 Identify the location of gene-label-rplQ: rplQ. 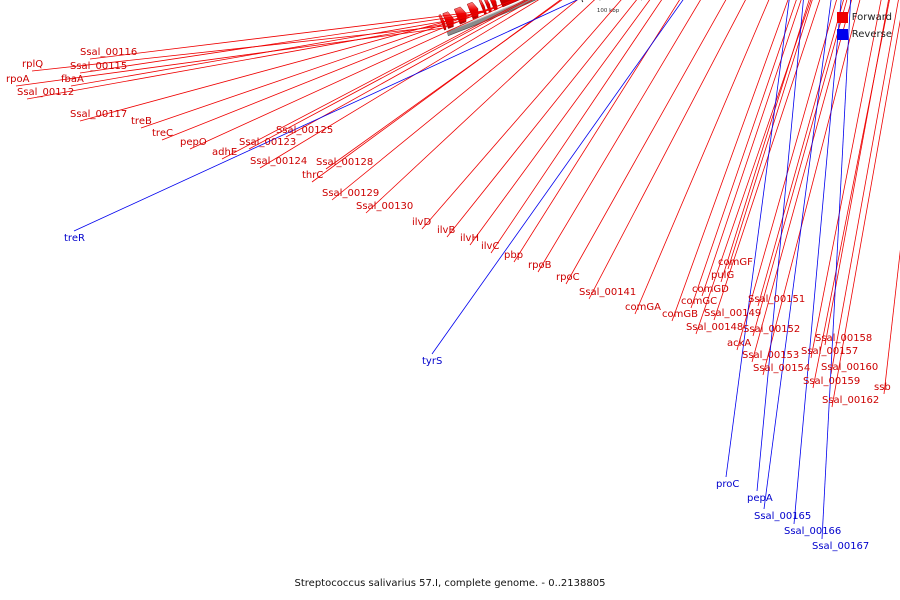
(32, 64).